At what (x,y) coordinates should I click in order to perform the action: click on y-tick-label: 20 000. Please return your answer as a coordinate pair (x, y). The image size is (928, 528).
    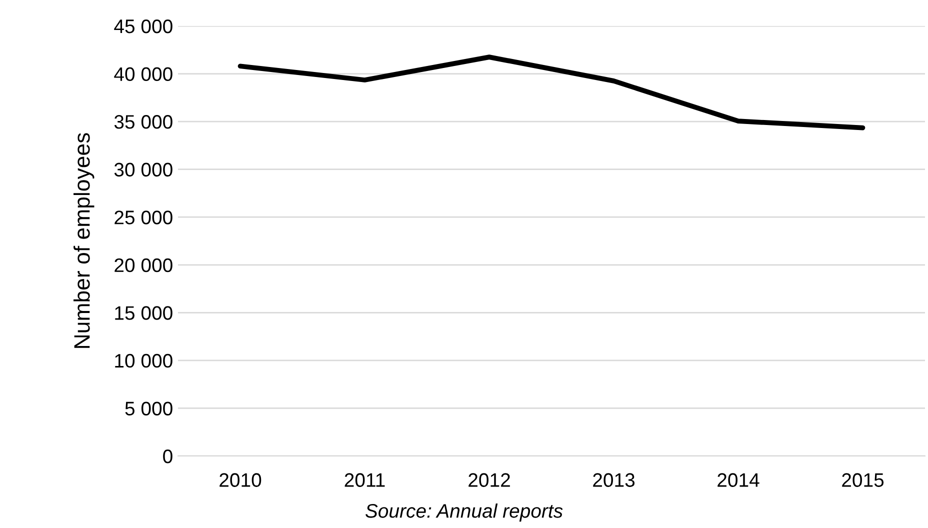
    Looking at the image, I should click on (143, 265).